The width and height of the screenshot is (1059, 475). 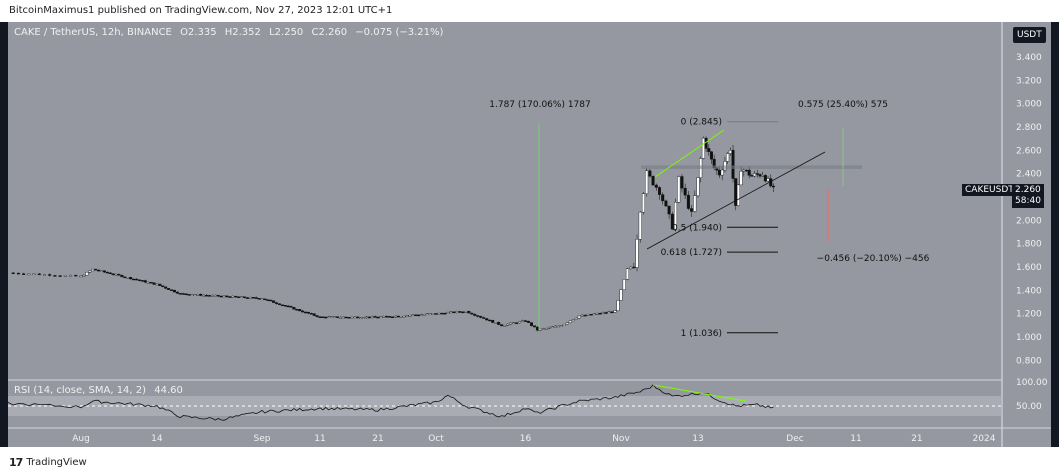 What do you see at coordinates (989, 190) in the screenshot?
I see `symbol-price-tag: CAKEUSDT` at bounding box center [989, 190].